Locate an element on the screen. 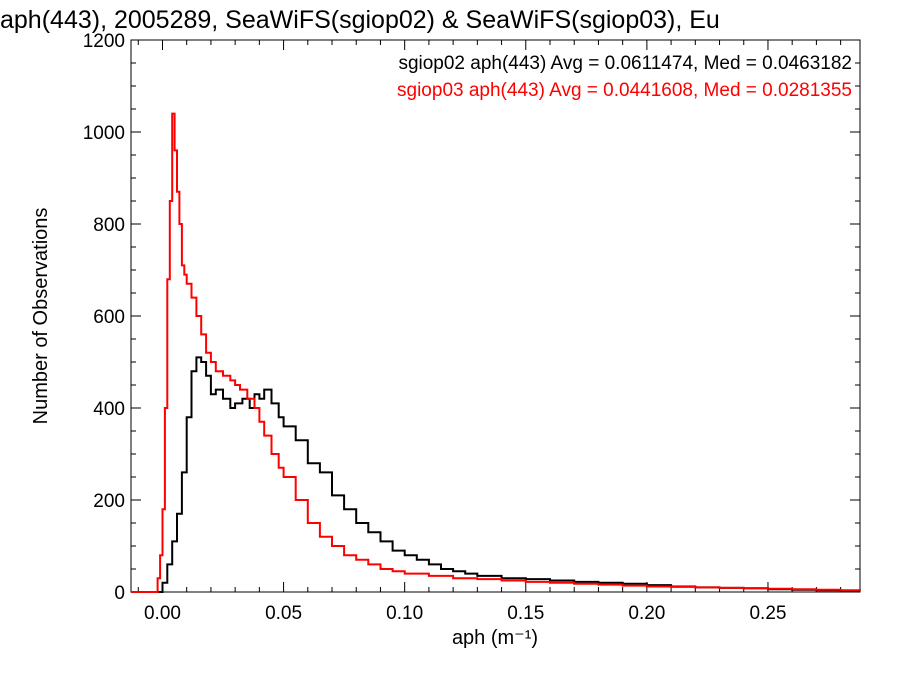 This screenshot has width=900, height=675. y-tick-label: 600 is located at coordinates (109, 317).